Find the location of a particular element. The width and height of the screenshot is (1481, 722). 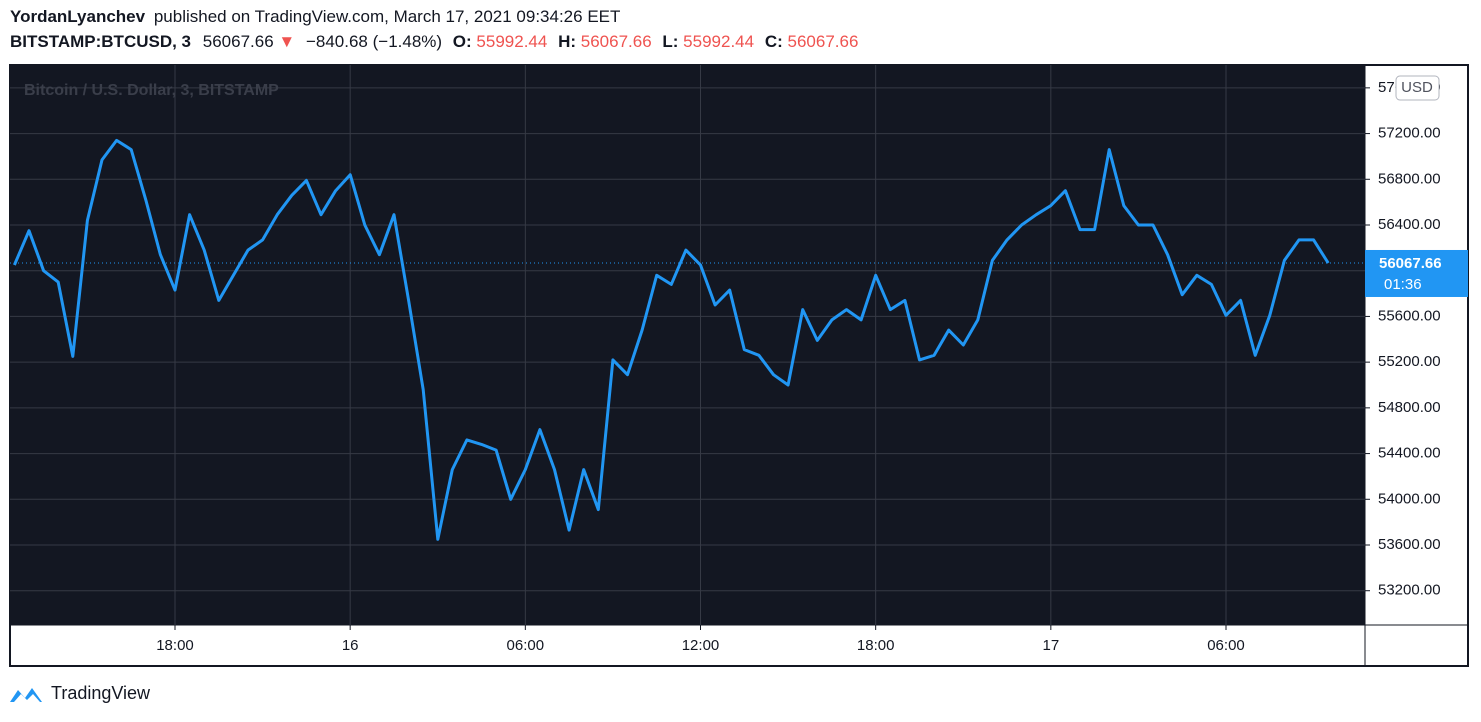

logo-icon-inner is located at coordinates (27, 698).